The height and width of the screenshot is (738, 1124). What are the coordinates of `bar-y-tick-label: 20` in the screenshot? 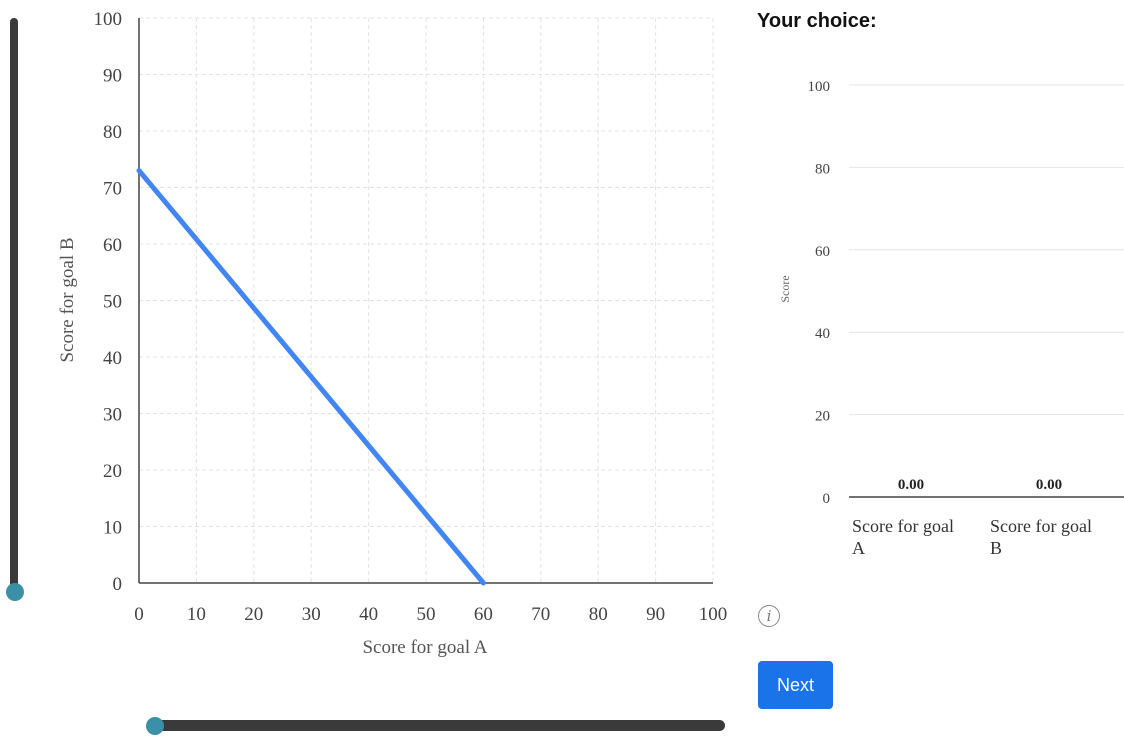 It's located at (822, 417).